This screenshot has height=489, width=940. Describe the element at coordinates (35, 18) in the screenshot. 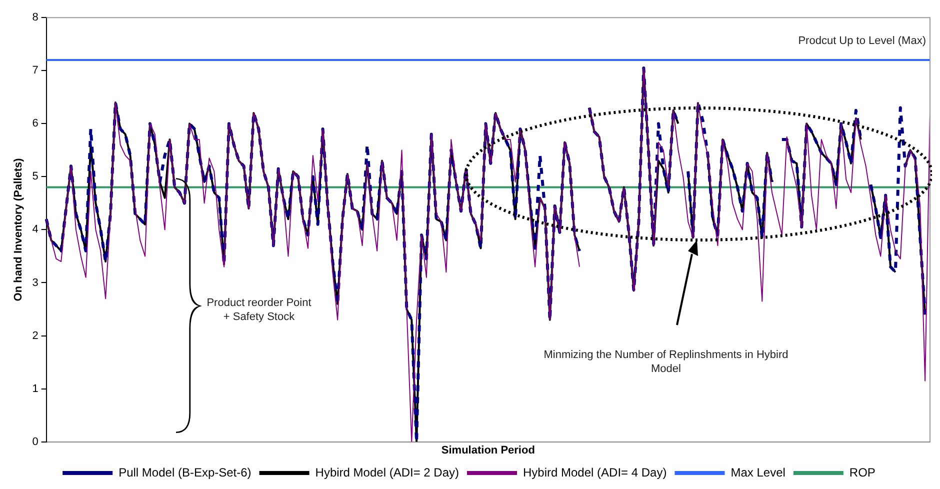

I see `y-tick-label: 8` at that location.